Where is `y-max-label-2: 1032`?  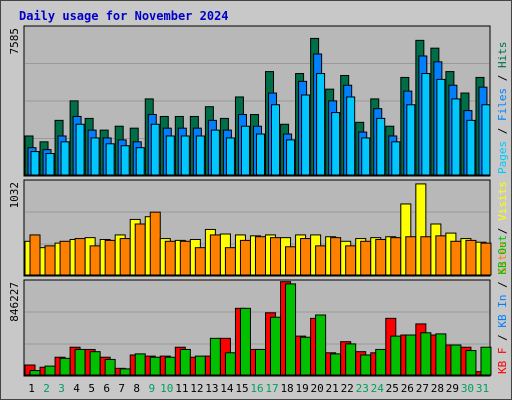 y-max-label-2: 1032 is located at coordinates (14, 195).